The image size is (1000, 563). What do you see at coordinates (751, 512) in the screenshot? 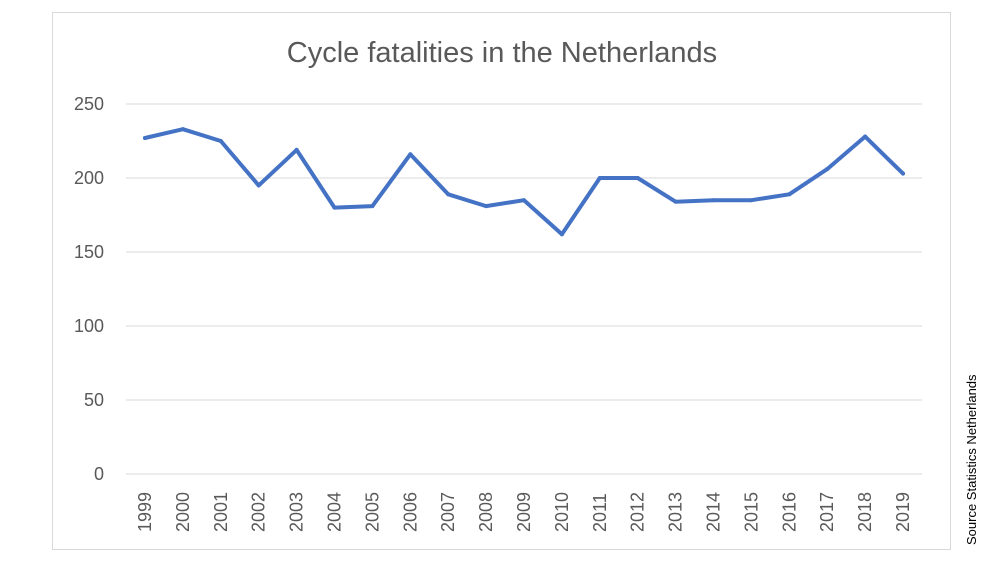
I see `x-tick-label: 2015` at bounding box center [751, 512].